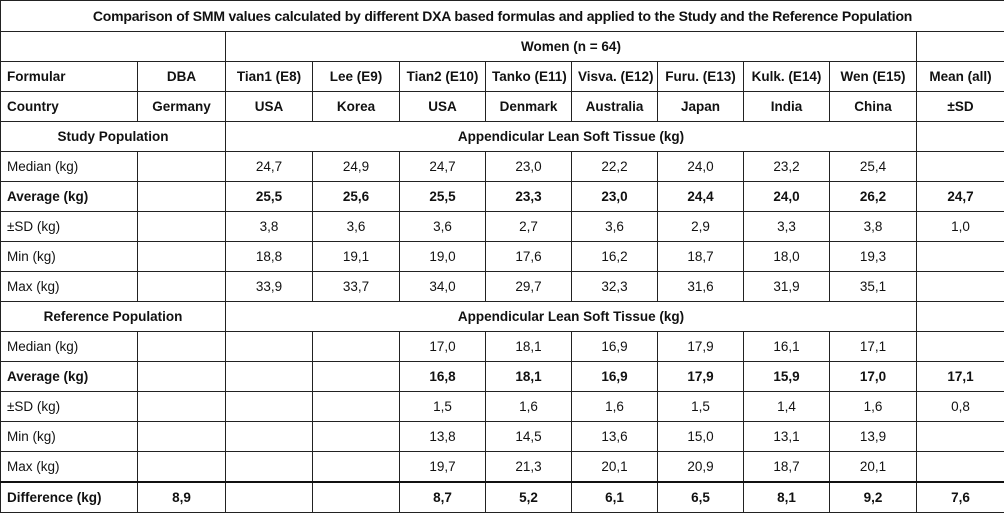 This screenshot has height=513, width=1004. I want to click on value-cell: 22,2, so click(615, 167).